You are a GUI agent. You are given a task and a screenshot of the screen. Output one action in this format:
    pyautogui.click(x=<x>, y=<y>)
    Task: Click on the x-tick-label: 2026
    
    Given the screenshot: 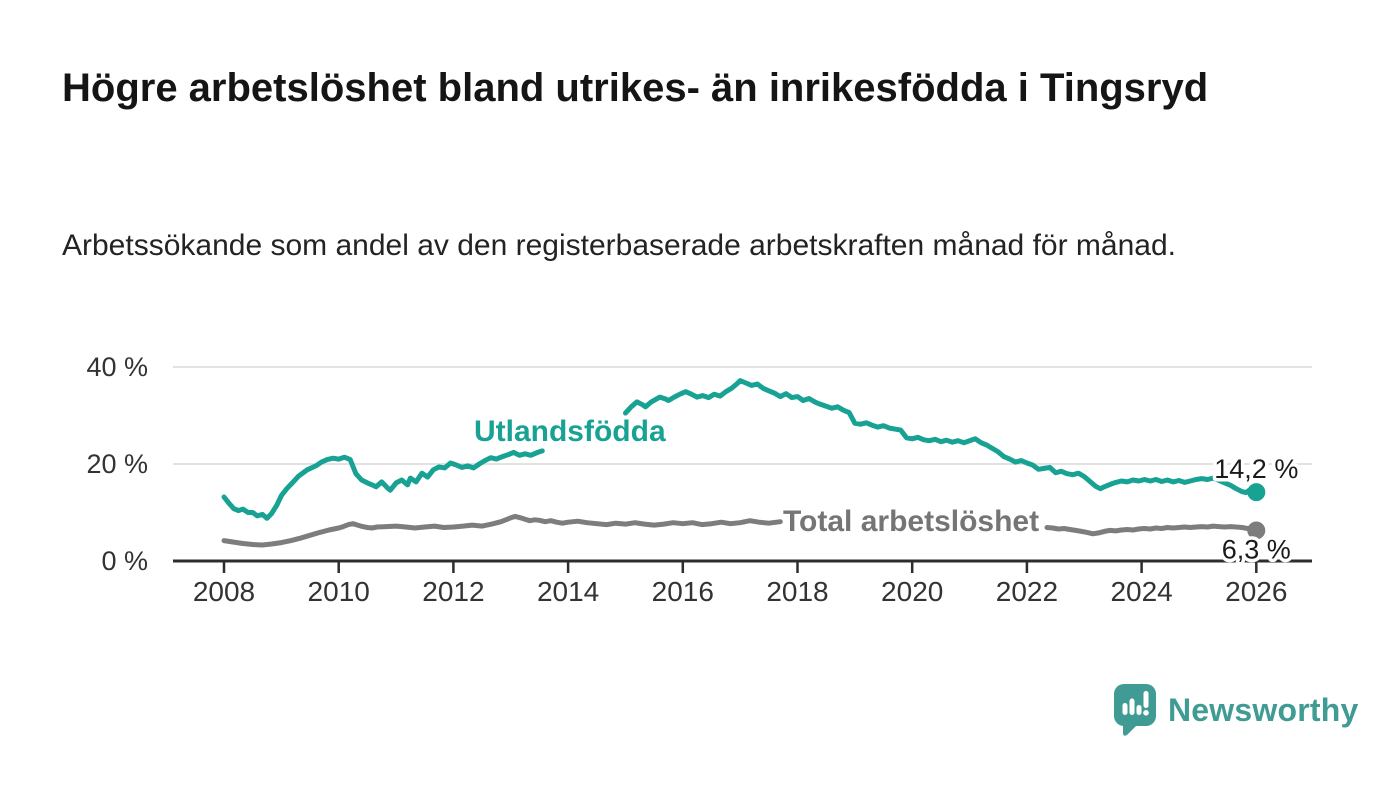 What is the action you would take?
    pyautogui.click(x=1256, y=591)
    